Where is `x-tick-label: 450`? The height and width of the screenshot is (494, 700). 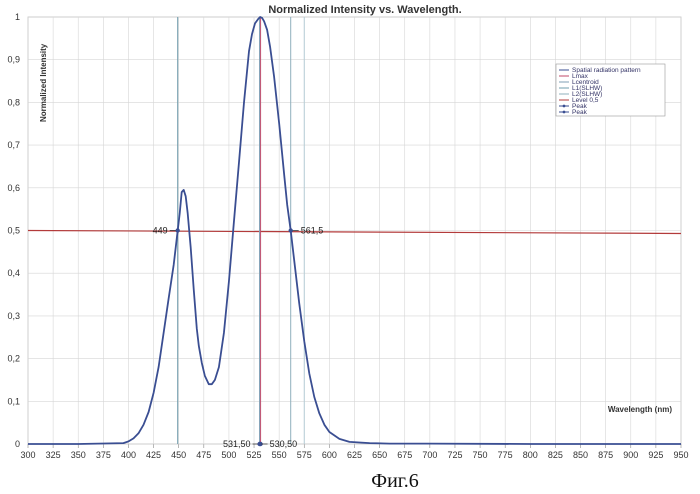
x-tick-label: 450 is located at coordinates (178, 455).